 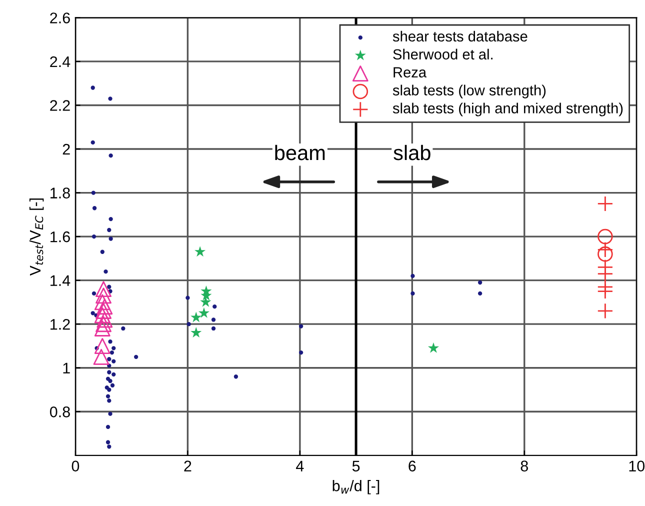 What do you see at coordinates (66, 149) in the screenshot?
I see `y-tick-label: 2` at bounding box center [66, 149].